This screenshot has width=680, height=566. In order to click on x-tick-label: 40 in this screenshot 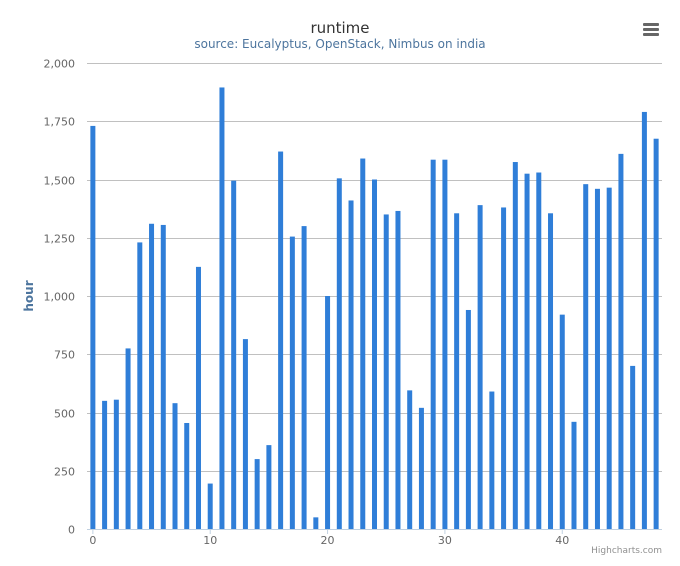, I will do `click(562, 540)`.